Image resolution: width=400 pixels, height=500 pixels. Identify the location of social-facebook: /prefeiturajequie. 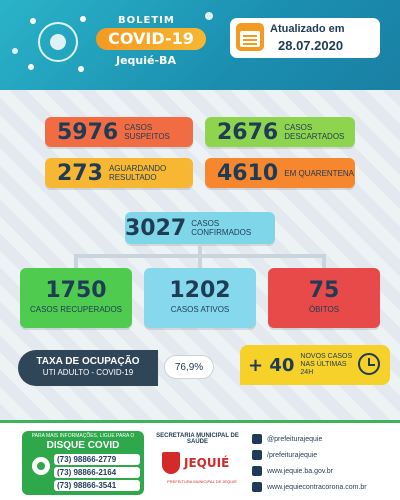
(322, 455).